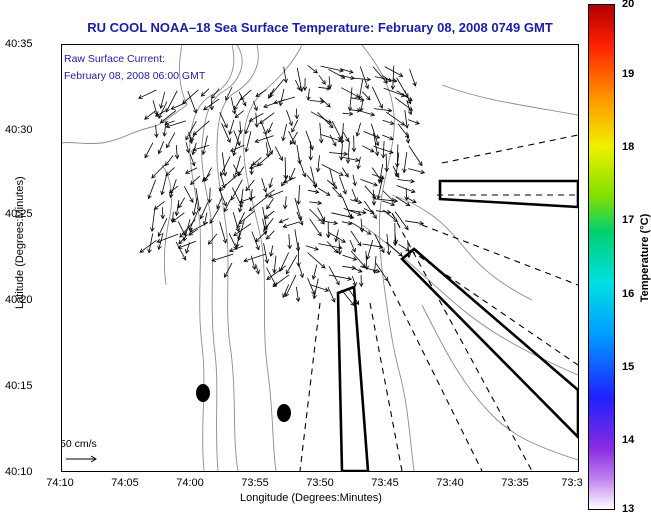 This screenshot has width=651, height=518. What do you see at coordinates (628, 294) in the screenshot?
I see `colorbar-tick: 16` at bounding box center [628, 294].